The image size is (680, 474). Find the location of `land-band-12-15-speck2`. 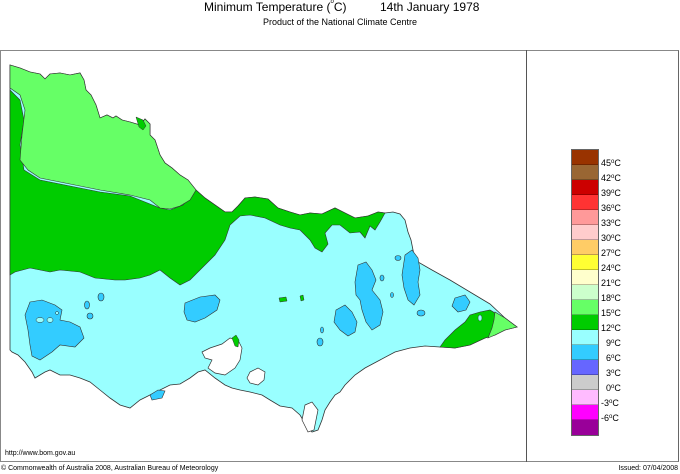

land-band-12-15-speck2 is located at coordinates (302, 298).